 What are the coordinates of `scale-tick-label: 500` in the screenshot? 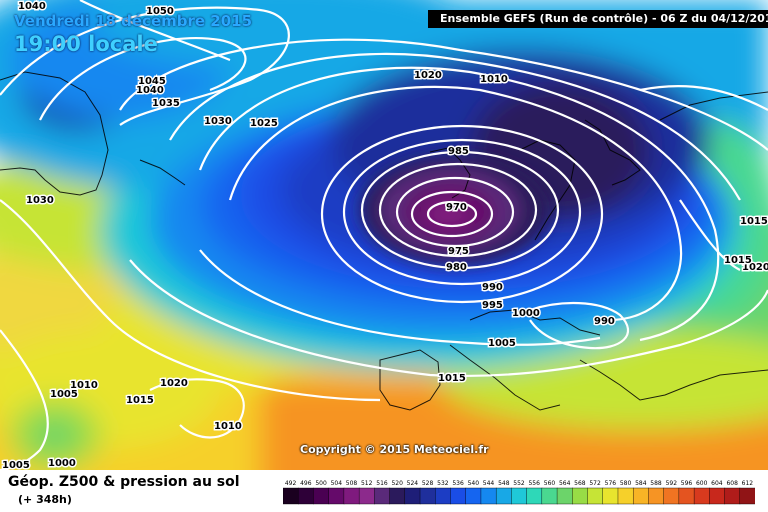 It's located at (321, 483).